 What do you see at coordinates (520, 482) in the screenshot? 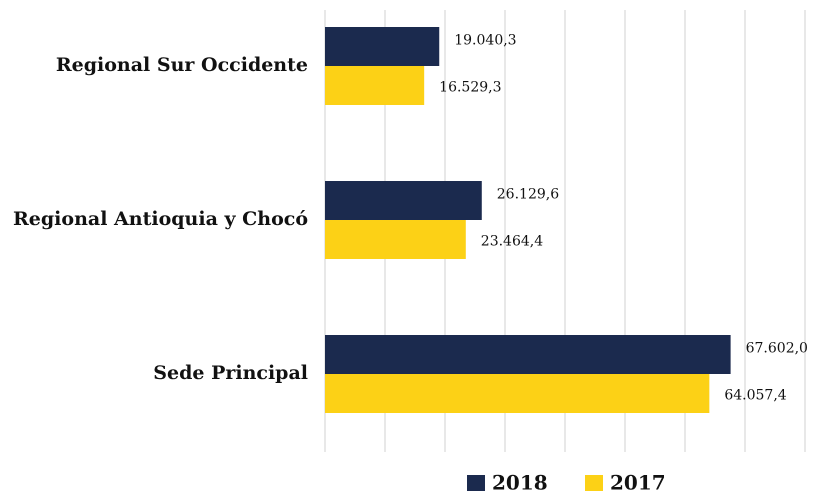
I see `legend-label: 2018` at bounding box center [520, 482].